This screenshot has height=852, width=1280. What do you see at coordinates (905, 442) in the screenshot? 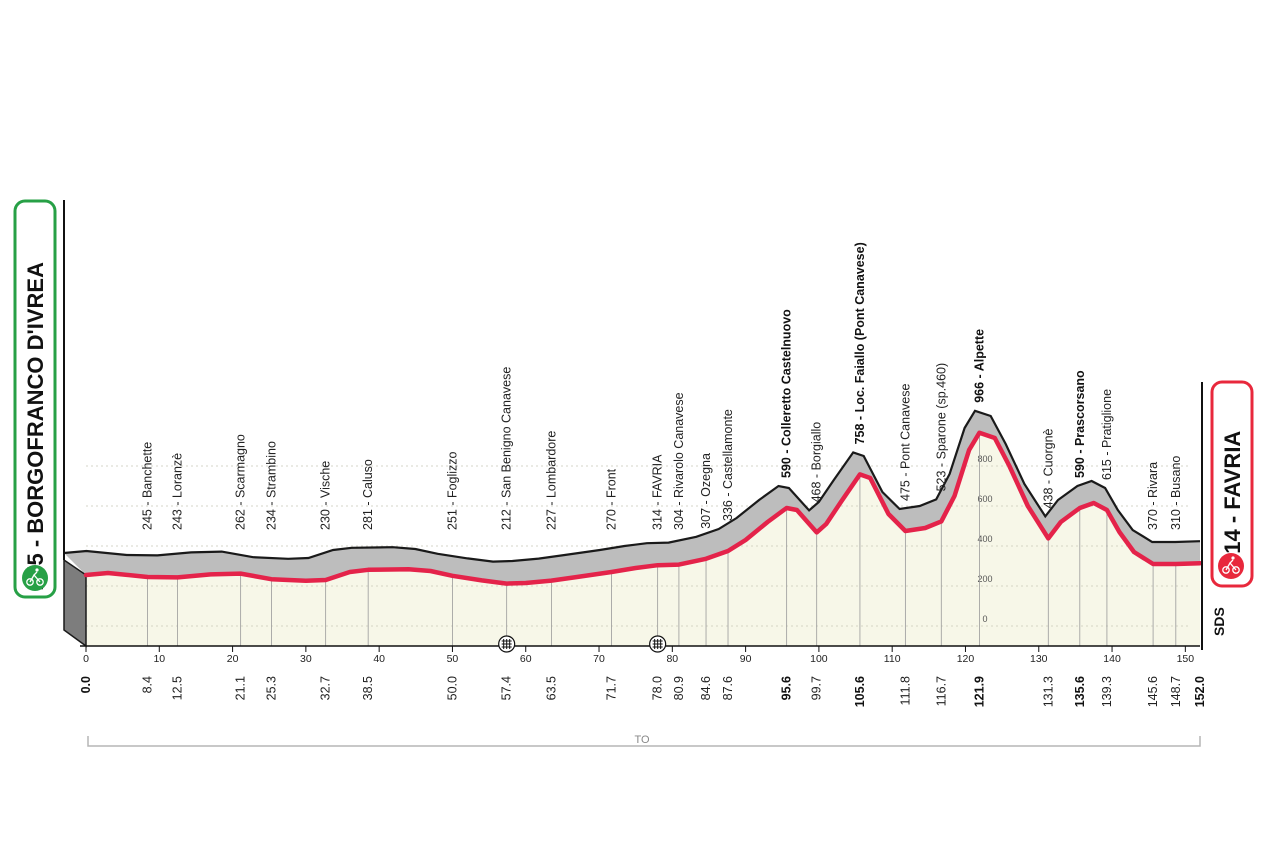
I see `waypoint-label-18: 475 - Pont Canavese` at bounding box center [905, 442].